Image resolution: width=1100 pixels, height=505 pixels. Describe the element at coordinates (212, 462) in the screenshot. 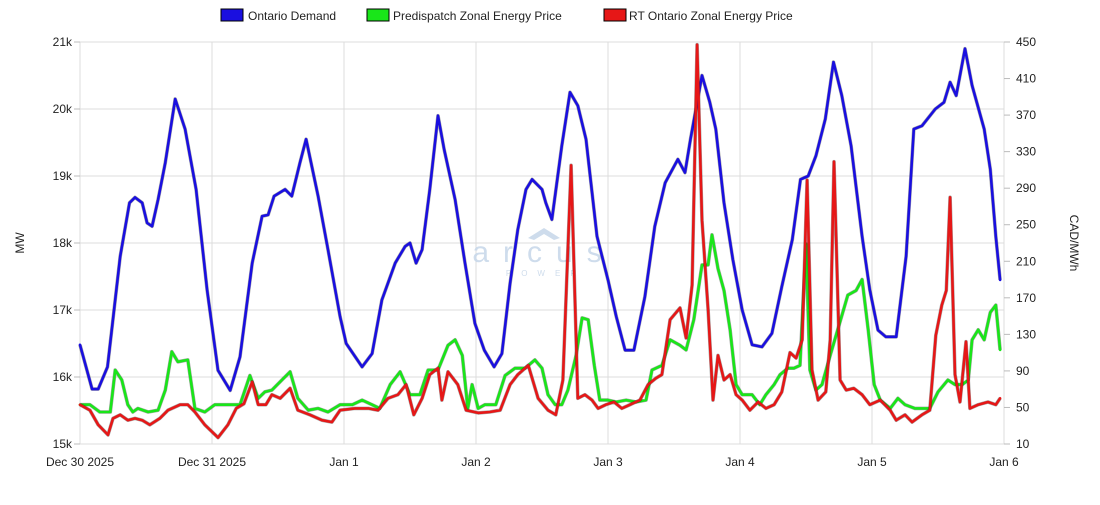

I see `x-tick-label: Dec 31 2025` at that location.